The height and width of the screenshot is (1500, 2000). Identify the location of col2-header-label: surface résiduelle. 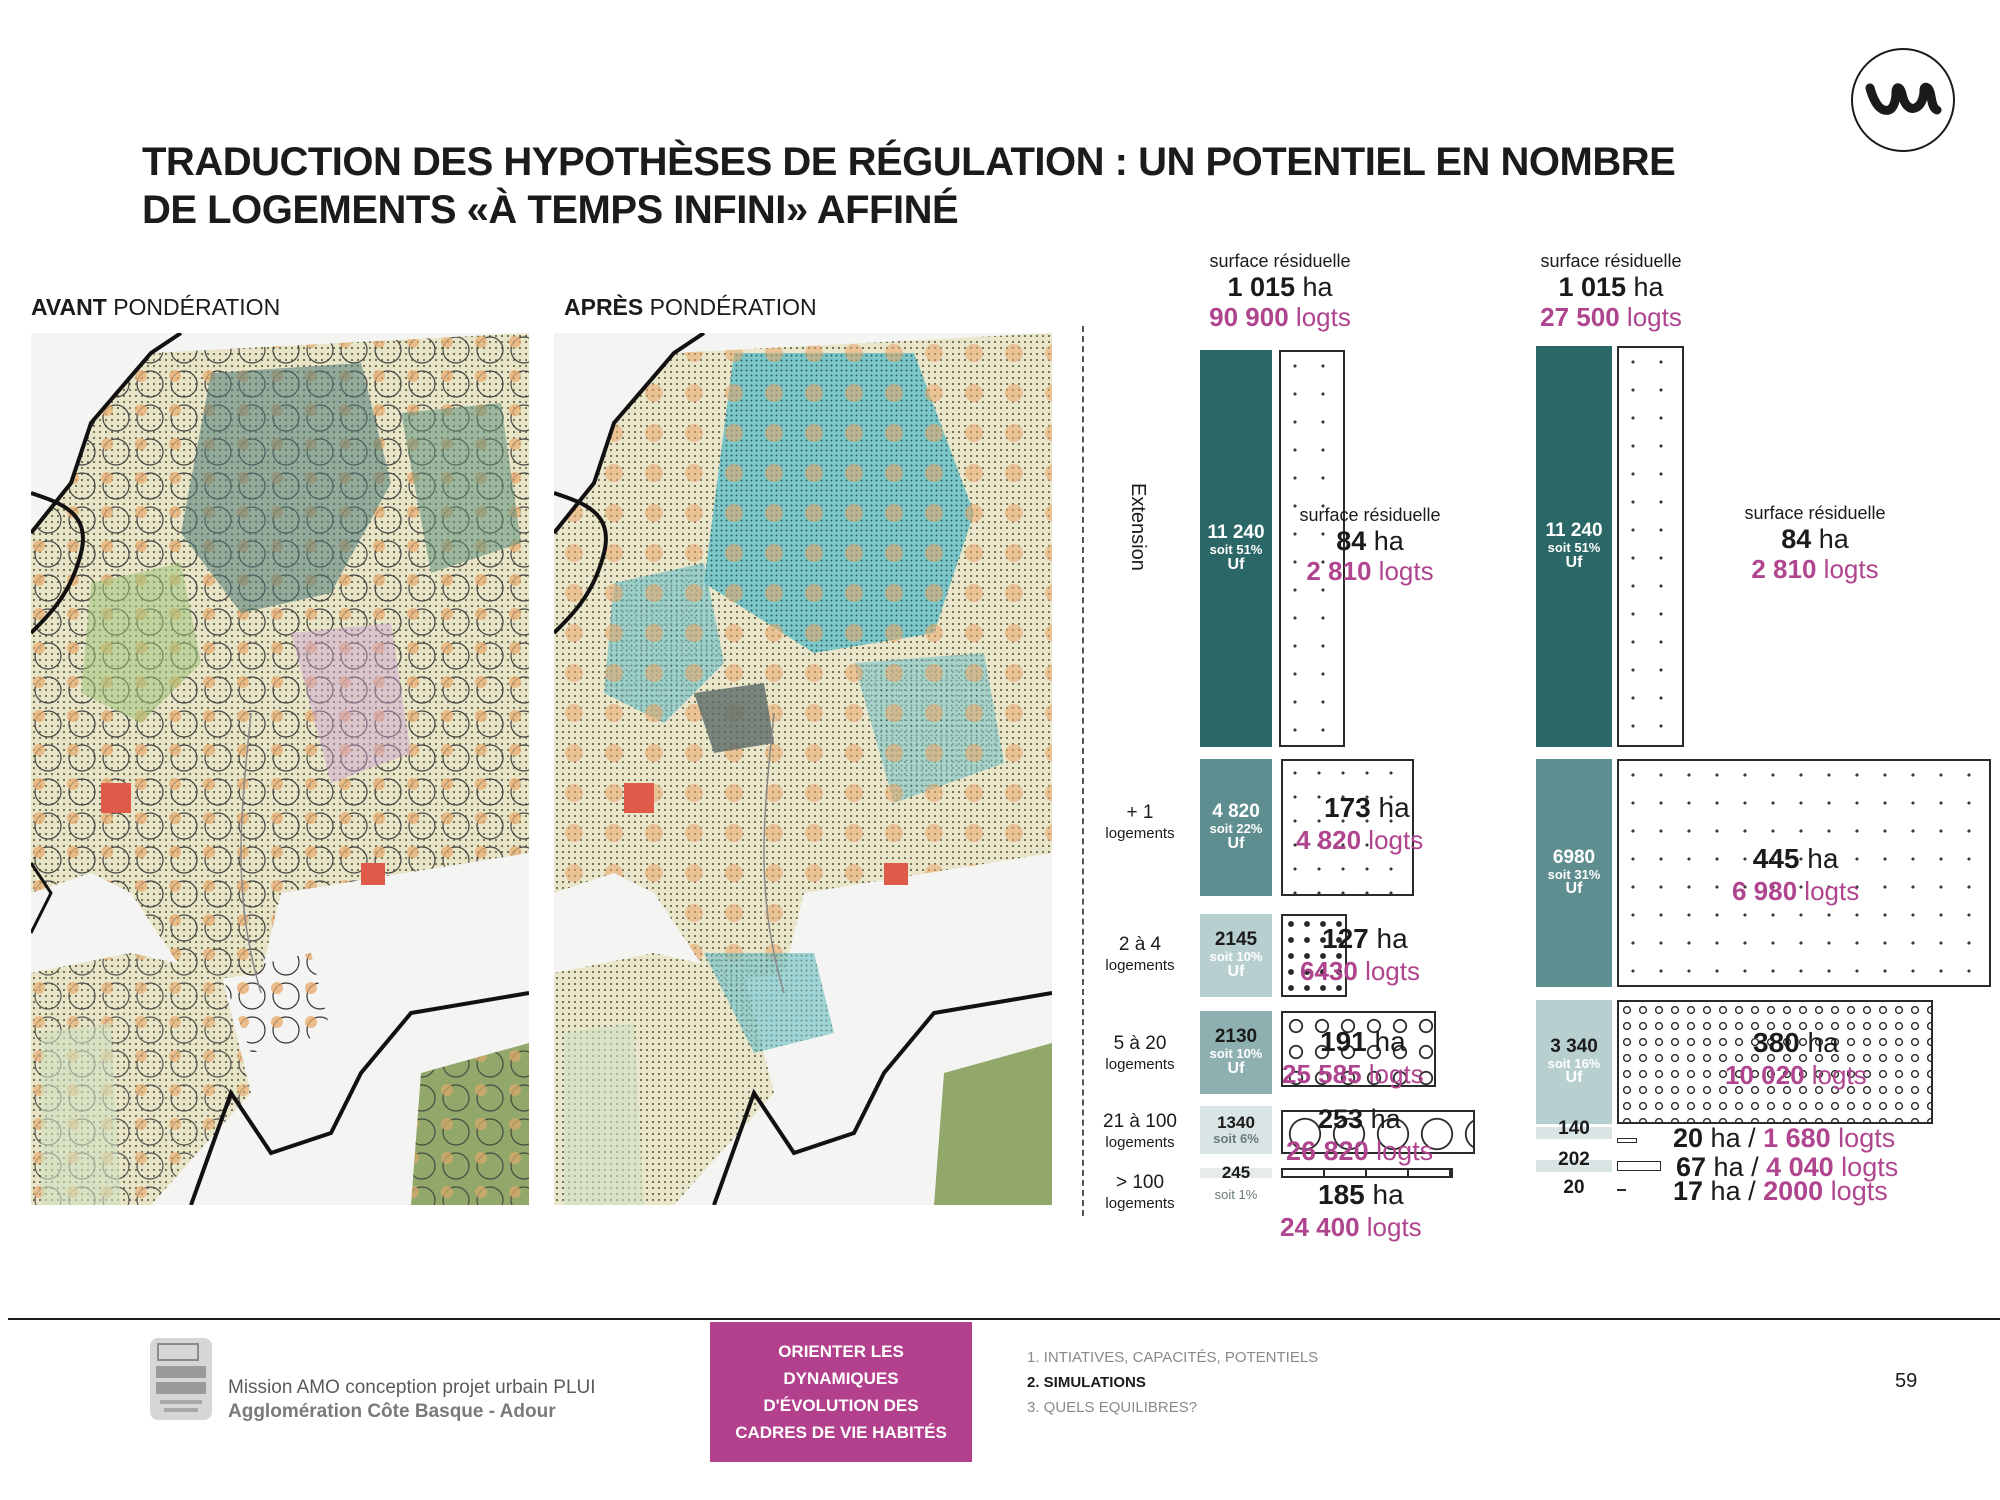
(1611, 261).